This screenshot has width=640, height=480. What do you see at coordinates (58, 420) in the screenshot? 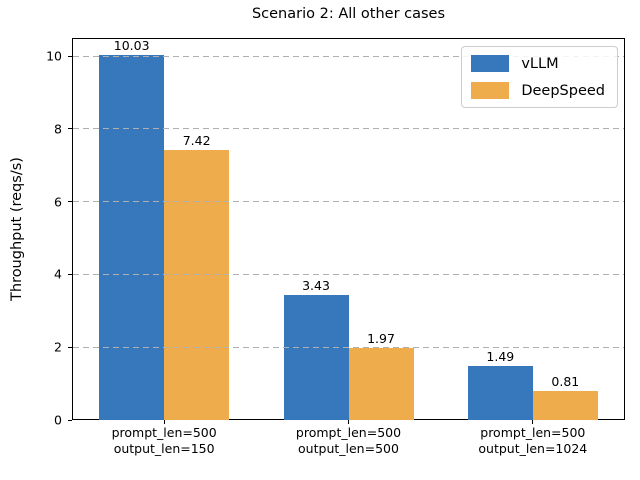
I see `y-tick-label: 0` at bounding box center [58, 420].